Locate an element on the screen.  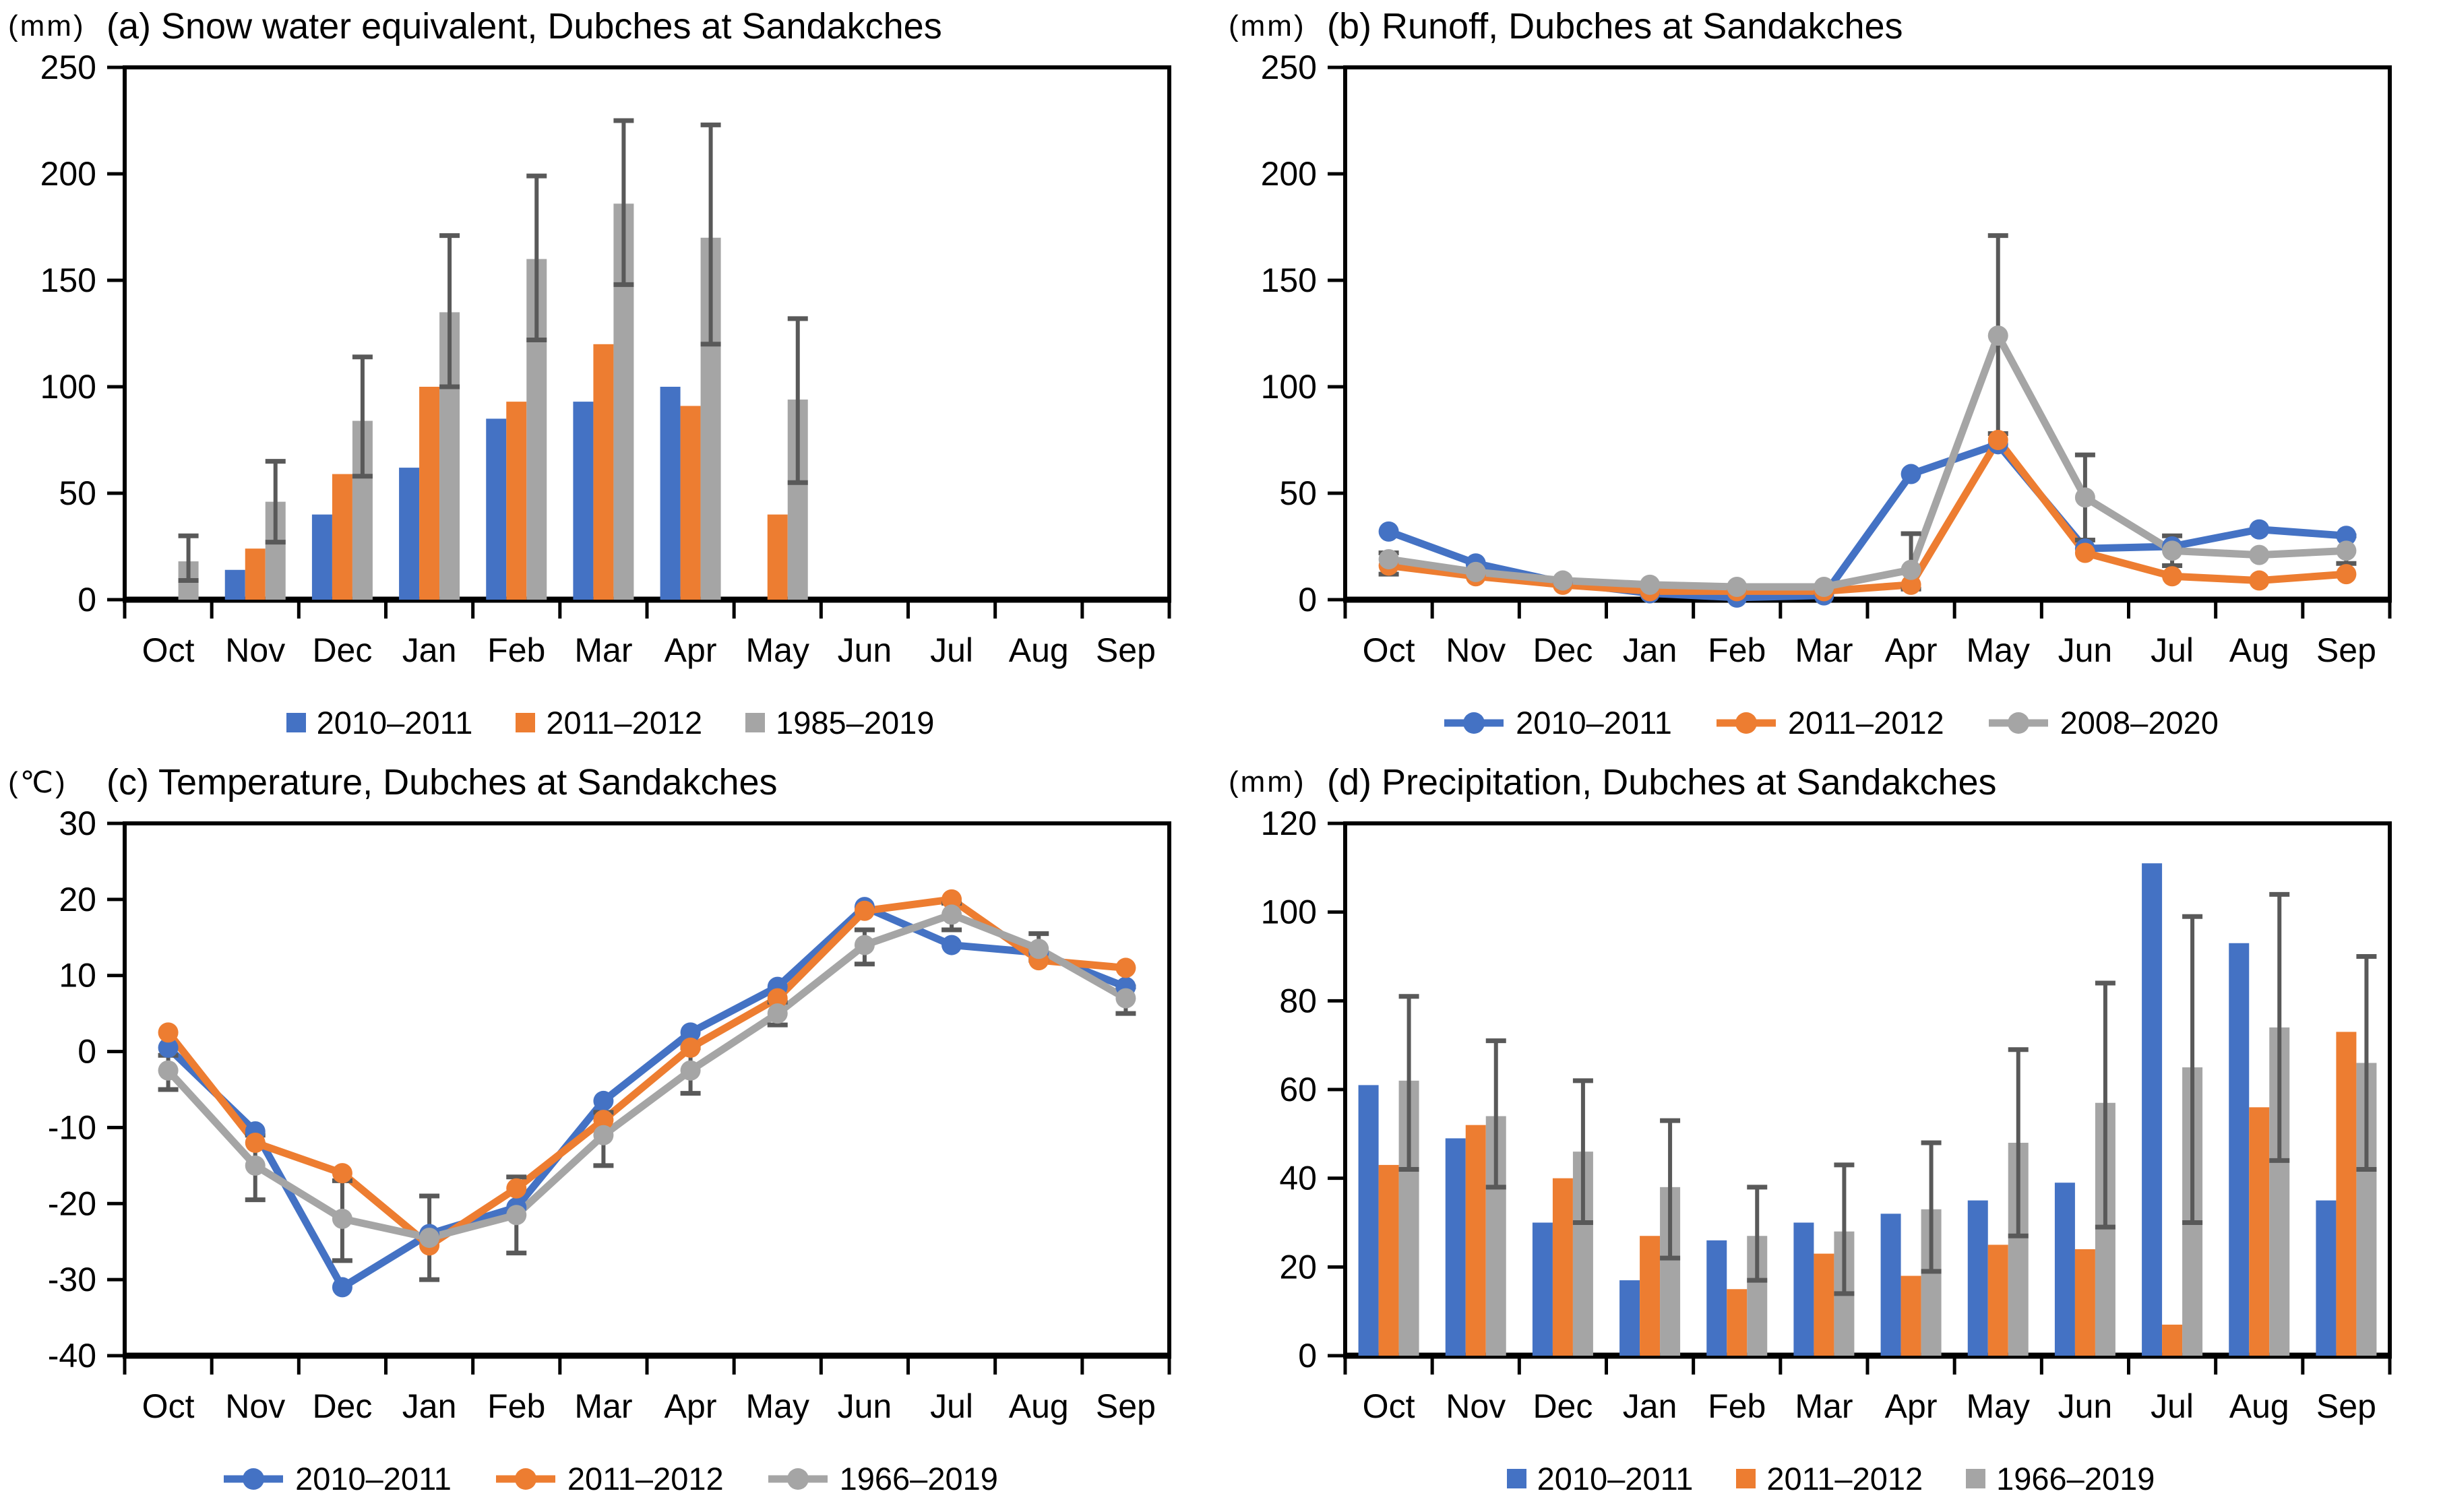
bar-2010–2011-Apr is located at coordinates (1891, 1285).